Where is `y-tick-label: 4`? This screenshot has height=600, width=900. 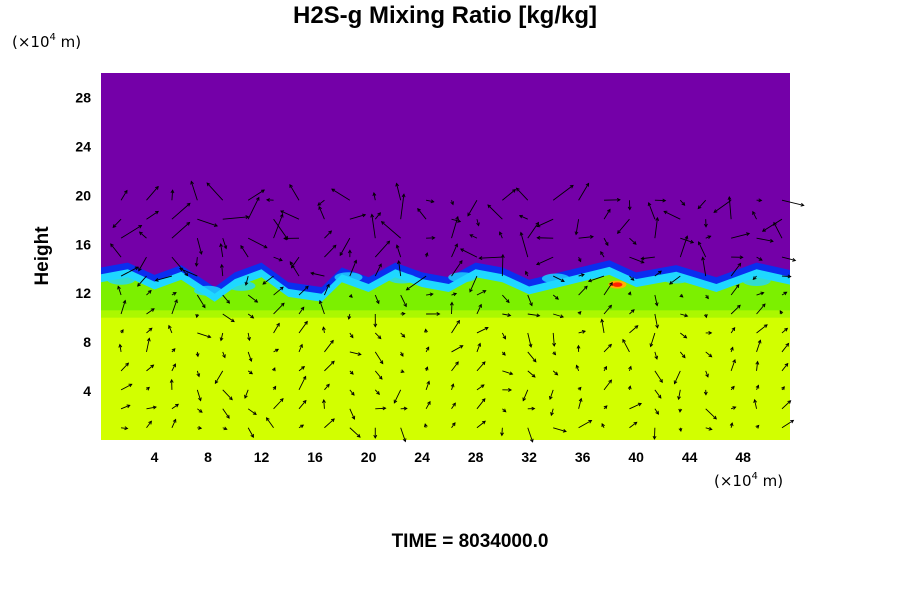
y-tick-label: 4 is located at coordinates (87, 391).